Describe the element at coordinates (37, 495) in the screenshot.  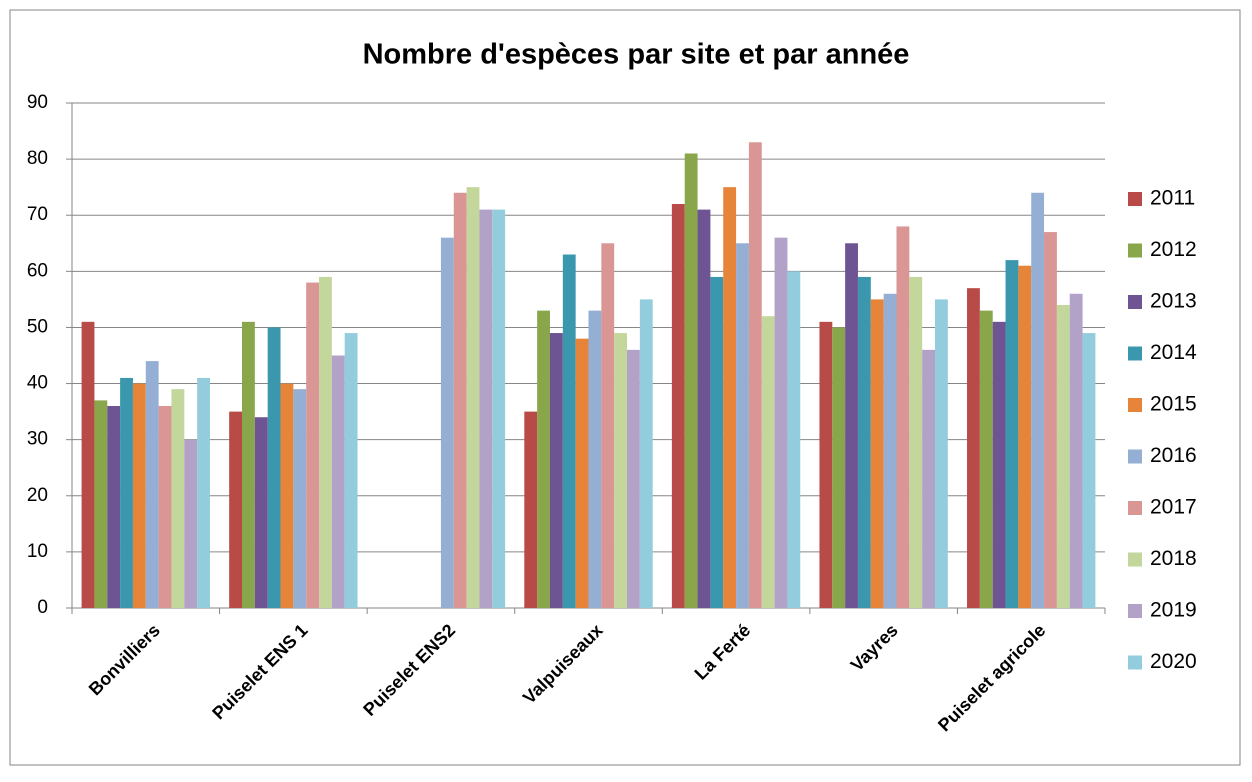
I see `y-tick-label: 20` at that location.